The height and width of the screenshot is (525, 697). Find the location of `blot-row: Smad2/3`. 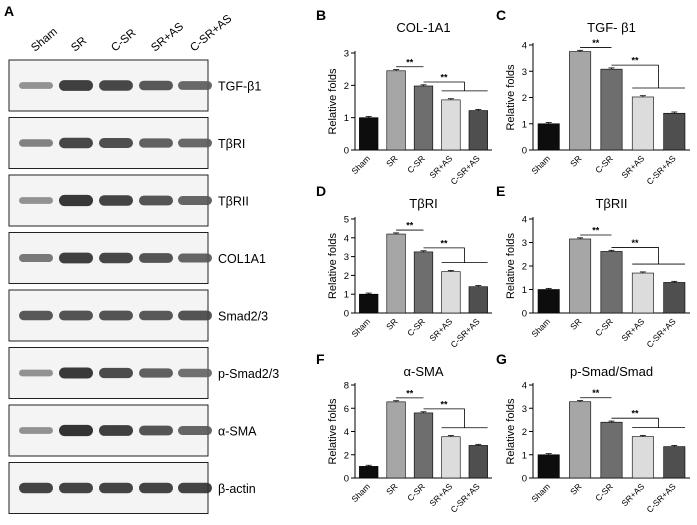

blot-row: Smad2/3 is located at coordinates (138, 315).